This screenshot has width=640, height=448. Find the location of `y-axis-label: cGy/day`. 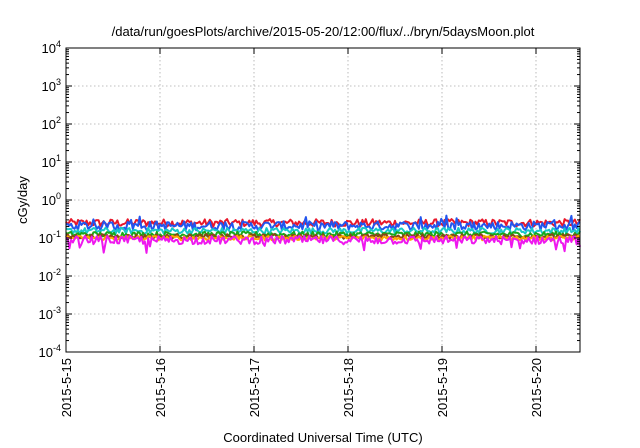

y-axis-label: cGy/day is located at coordinates (22, 200).